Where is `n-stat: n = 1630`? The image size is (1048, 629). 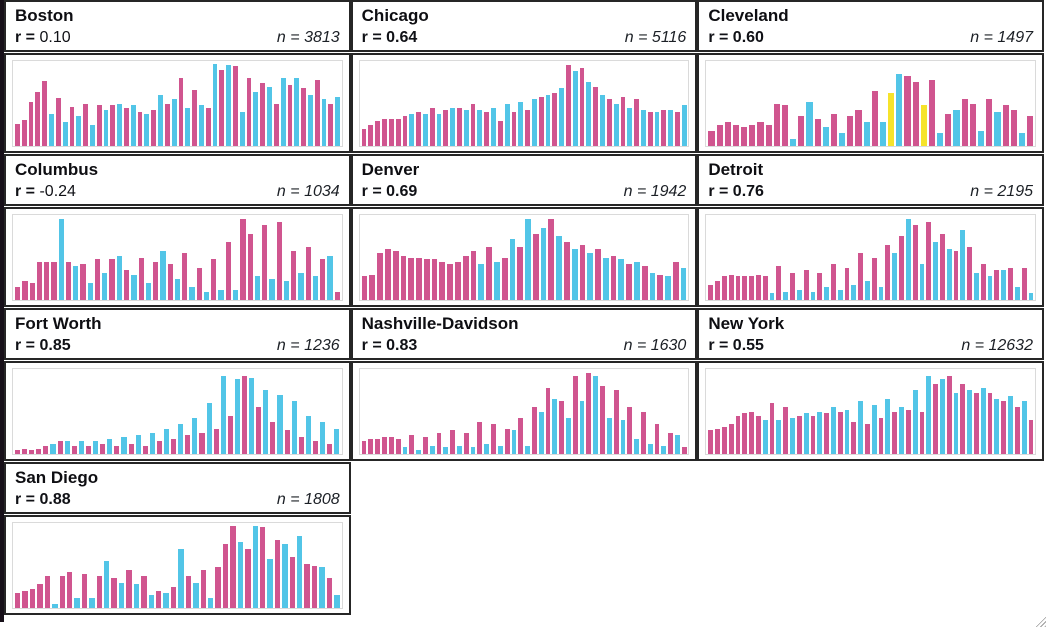
n-stat: n = 1630 is located at coordinates (655, 345).